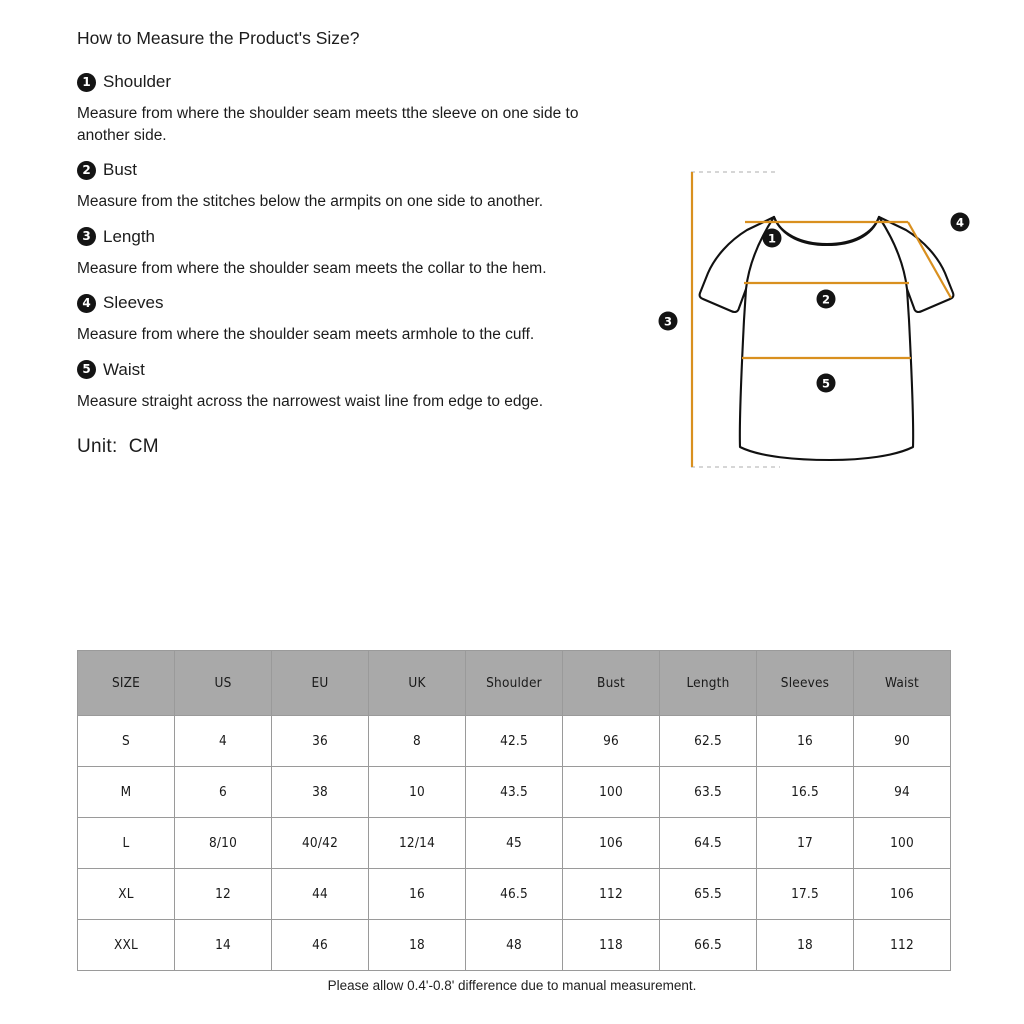 This screenshot has width=1024, height=1024. I want to click on diagram-marker-4-label: 4, so click(960, 223).